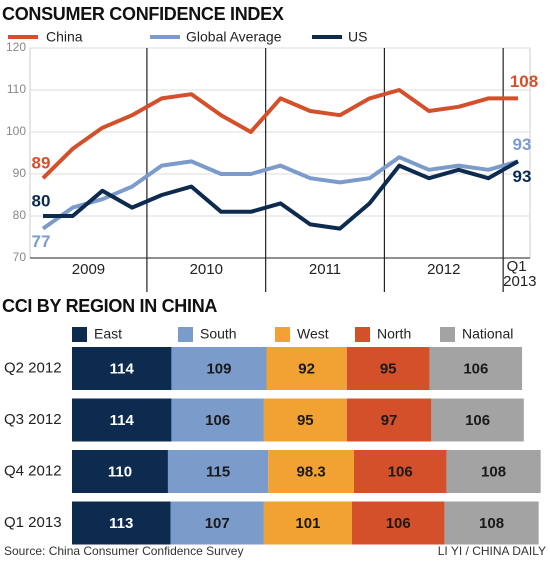 Image resolution: width=550 pixels, height=562 pixels. Describe the element at coordinates (206, 269) in the screenshot. I see `x-group-label: 2010` at that location.